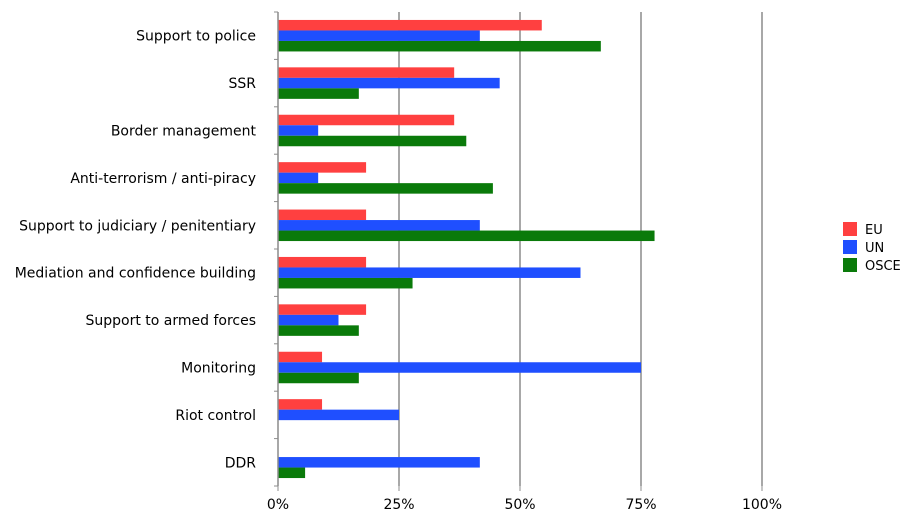 The image size is (906, 515). Describe the element at coordinates (215, 416) in the screenshot. I see `category-label: Riot control` at that location.